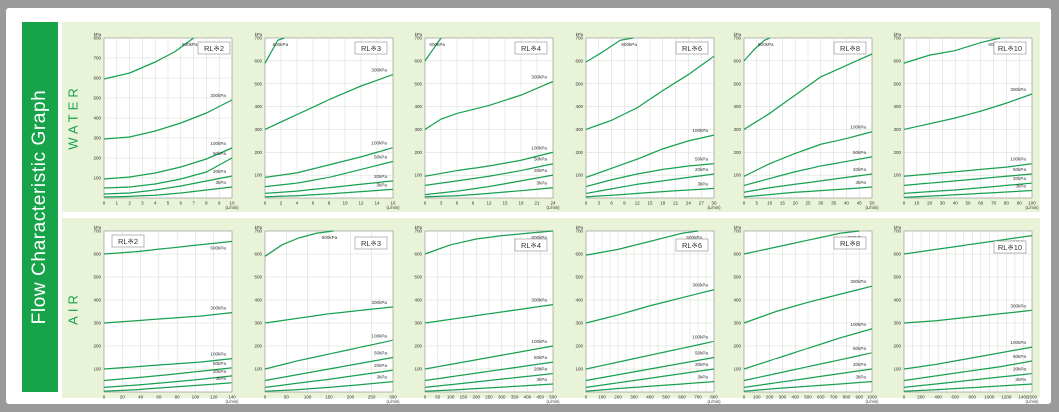  I want to click on x-tick-label: 6, so click(181, 203).